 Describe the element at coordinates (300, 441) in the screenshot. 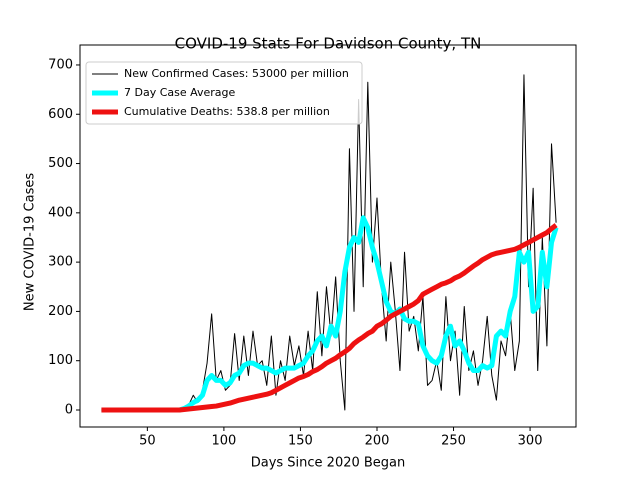

I see `x-tick-label: 150` at that location.